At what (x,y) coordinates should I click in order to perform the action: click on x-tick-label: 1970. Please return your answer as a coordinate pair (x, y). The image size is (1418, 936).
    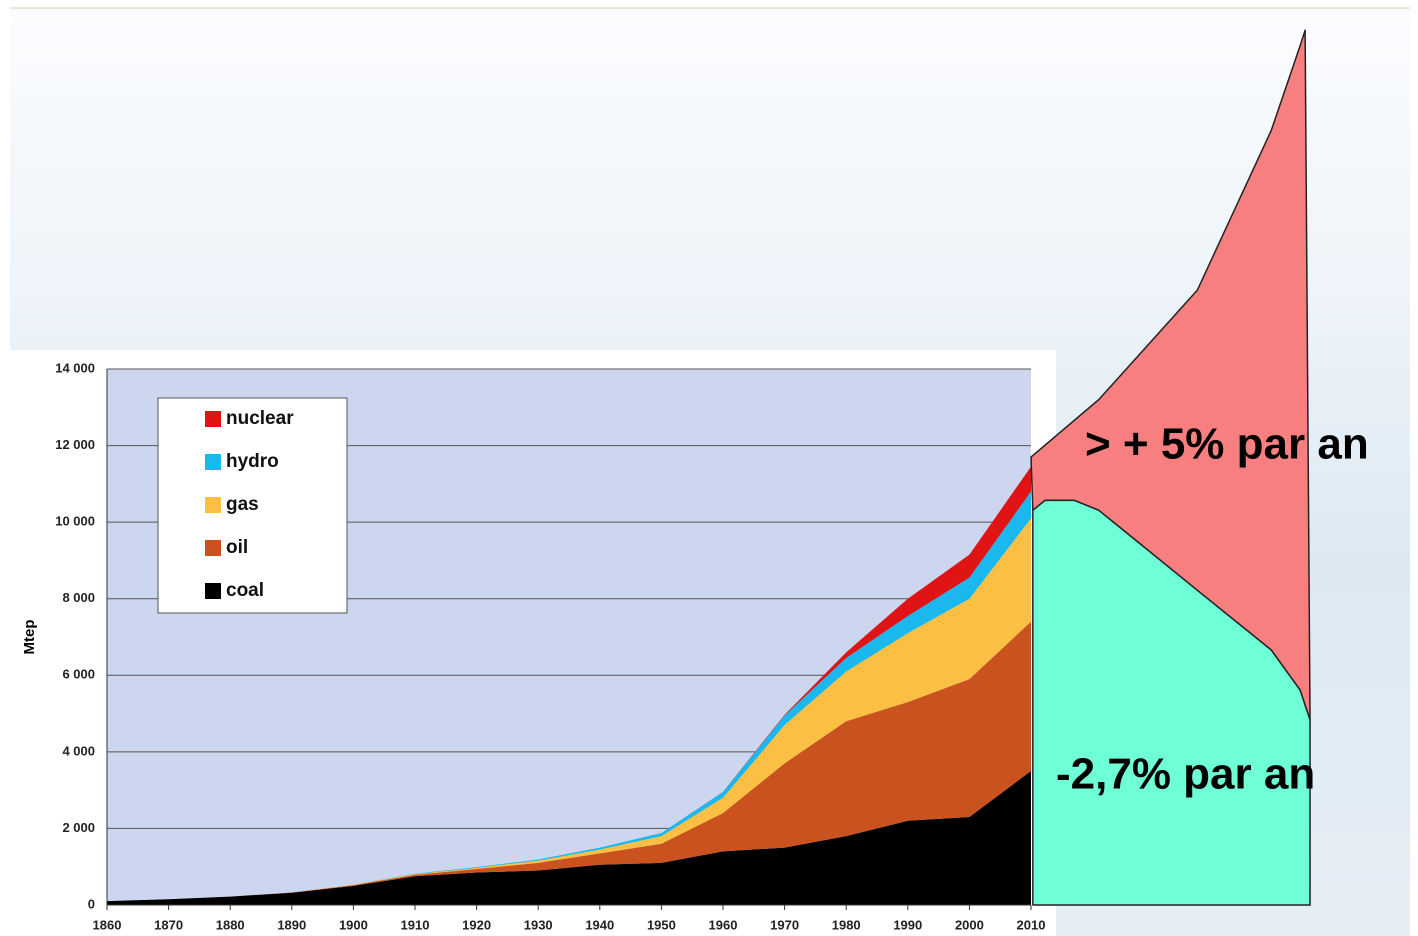
    Looking at the image, I should click on (784, 924).